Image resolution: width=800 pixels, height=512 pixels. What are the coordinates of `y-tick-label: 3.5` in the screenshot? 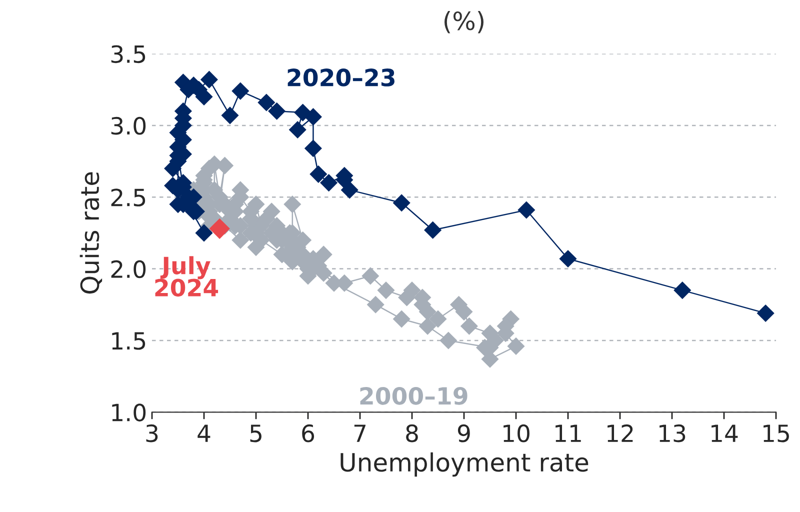 It's located at (128, 54).